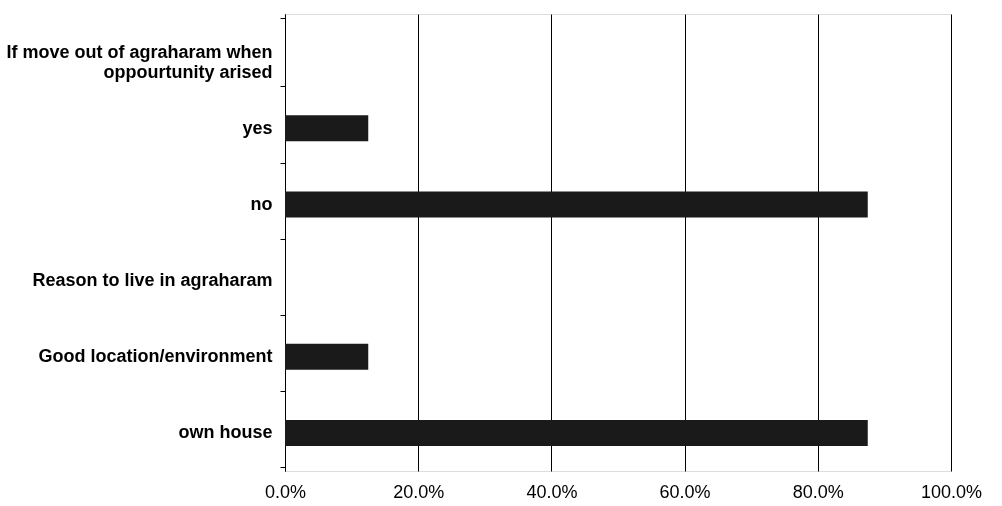 This screenshot has width=1002, height=506. I want to click on y-tick-label: own house, so click(225, 432).